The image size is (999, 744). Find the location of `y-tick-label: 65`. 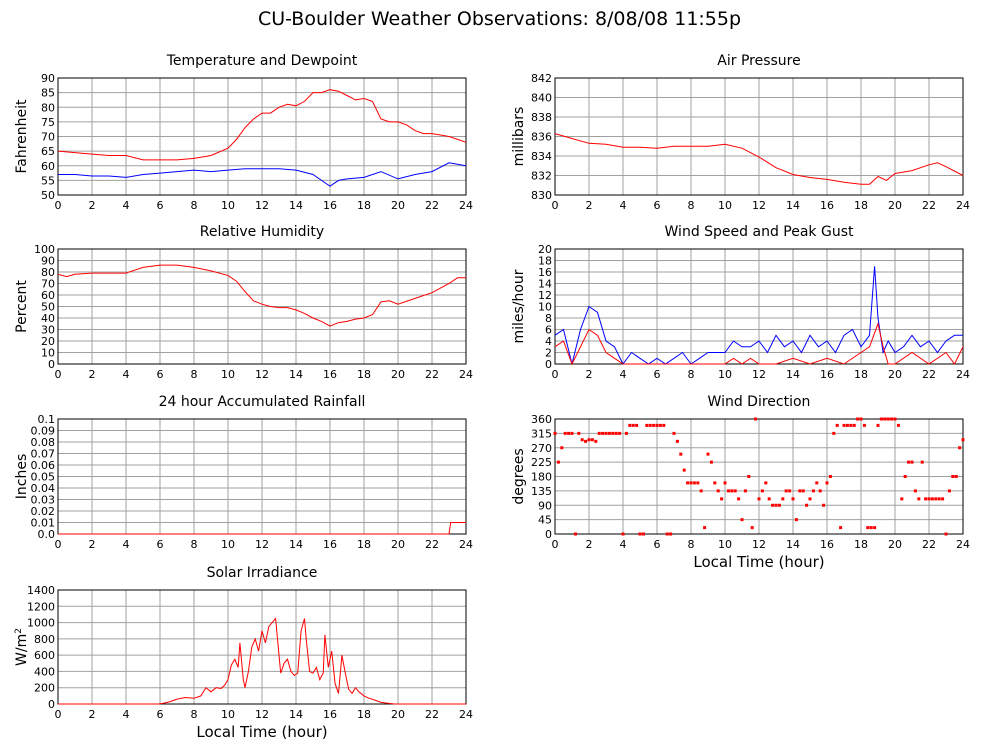

y-tick-label: 65 is located at coordinates (48, 151).